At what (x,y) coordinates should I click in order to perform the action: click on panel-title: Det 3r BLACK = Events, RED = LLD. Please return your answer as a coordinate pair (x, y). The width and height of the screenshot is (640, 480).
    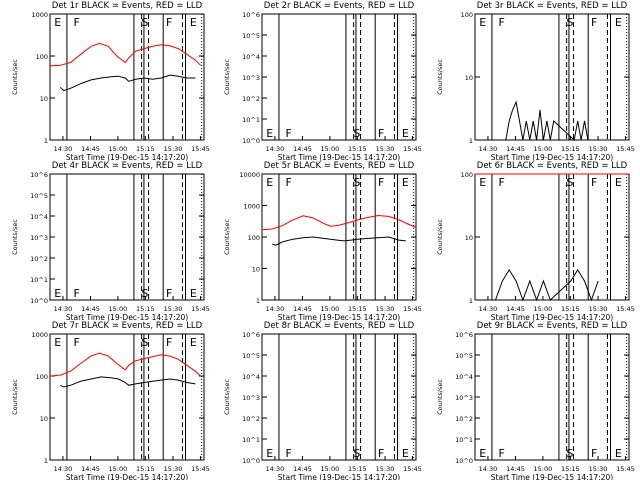
    Looking at the image, I should click on (552, 6).